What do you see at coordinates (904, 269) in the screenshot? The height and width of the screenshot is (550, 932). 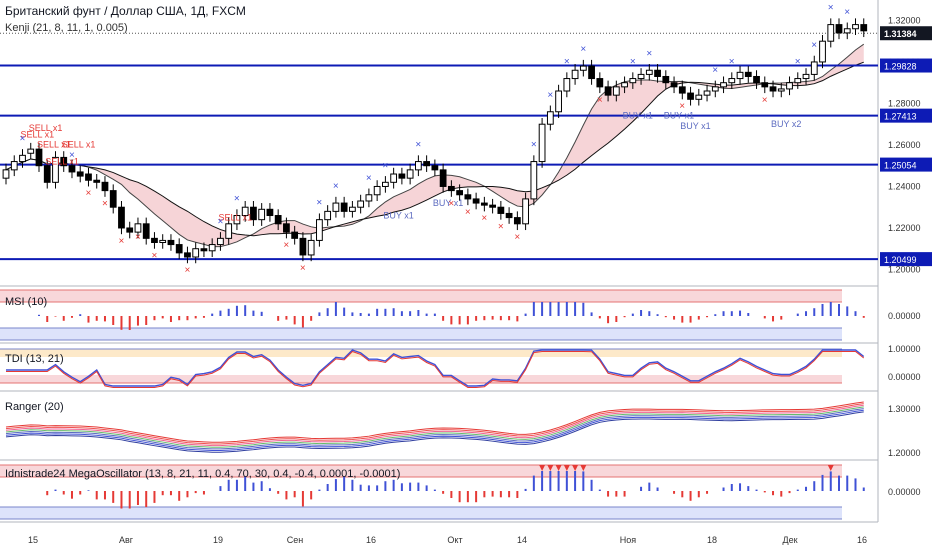 I see `y-tick-label: 1.20000` at bounding box center [904, 269].